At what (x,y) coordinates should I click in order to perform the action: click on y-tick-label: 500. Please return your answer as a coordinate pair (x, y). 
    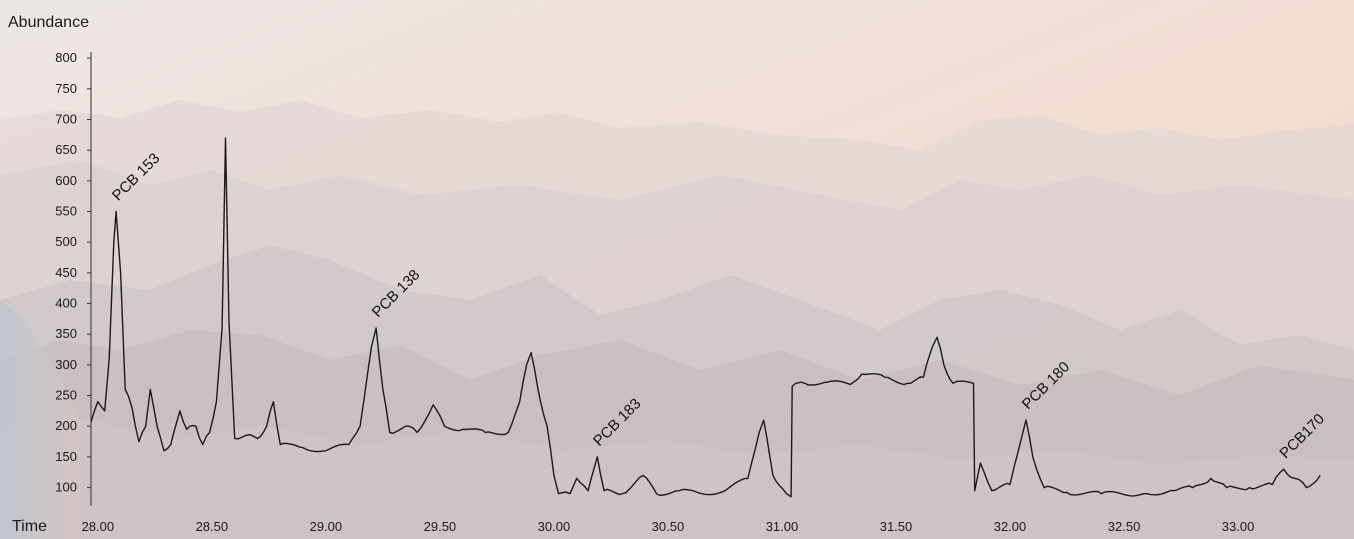
    Looking at the image, I should click on (66, 241).